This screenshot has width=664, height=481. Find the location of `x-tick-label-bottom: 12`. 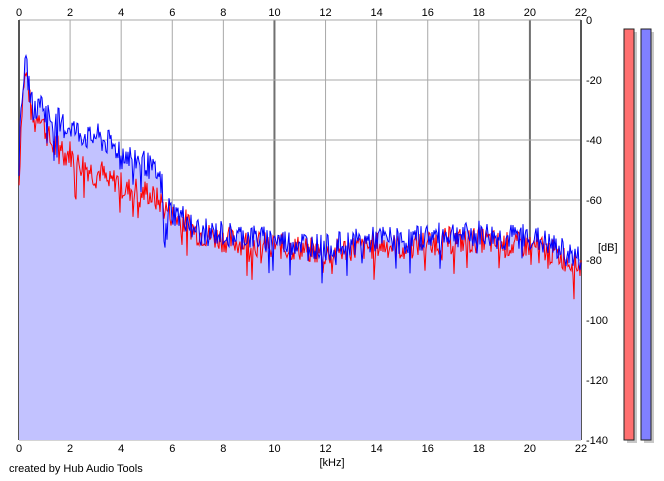

x-tick-label-bottom: 12 is located at coordinates (325, 449).